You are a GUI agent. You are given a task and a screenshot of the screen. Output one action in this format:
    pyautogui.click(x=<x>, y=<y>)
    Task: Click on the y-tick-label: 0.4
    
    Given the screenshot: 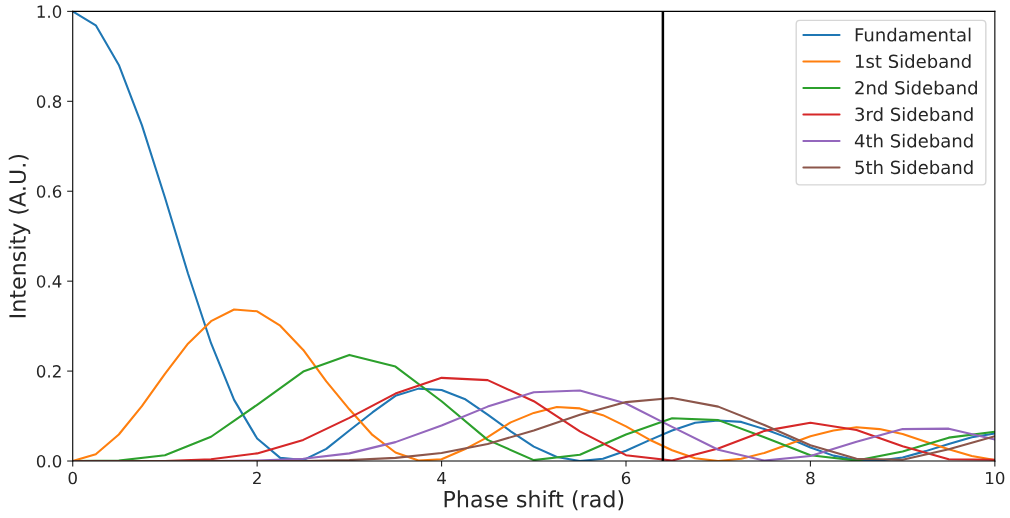 What is the action you would take?
    pyautogui.click(x=49, y=281)
    